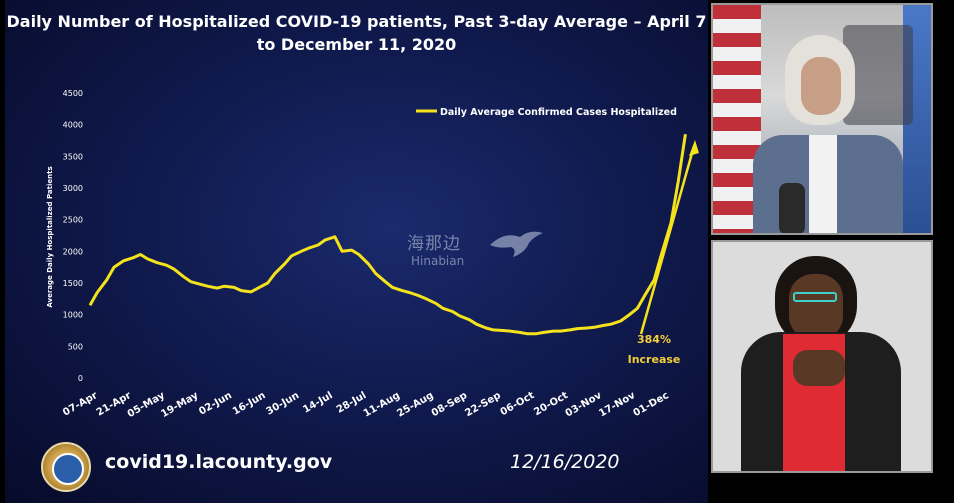 This screenshot has height=503, width=954. Describe the element at coordinates (318, 403) in the screenshot. I see `x-tick-label: 14-Jul` at that location.